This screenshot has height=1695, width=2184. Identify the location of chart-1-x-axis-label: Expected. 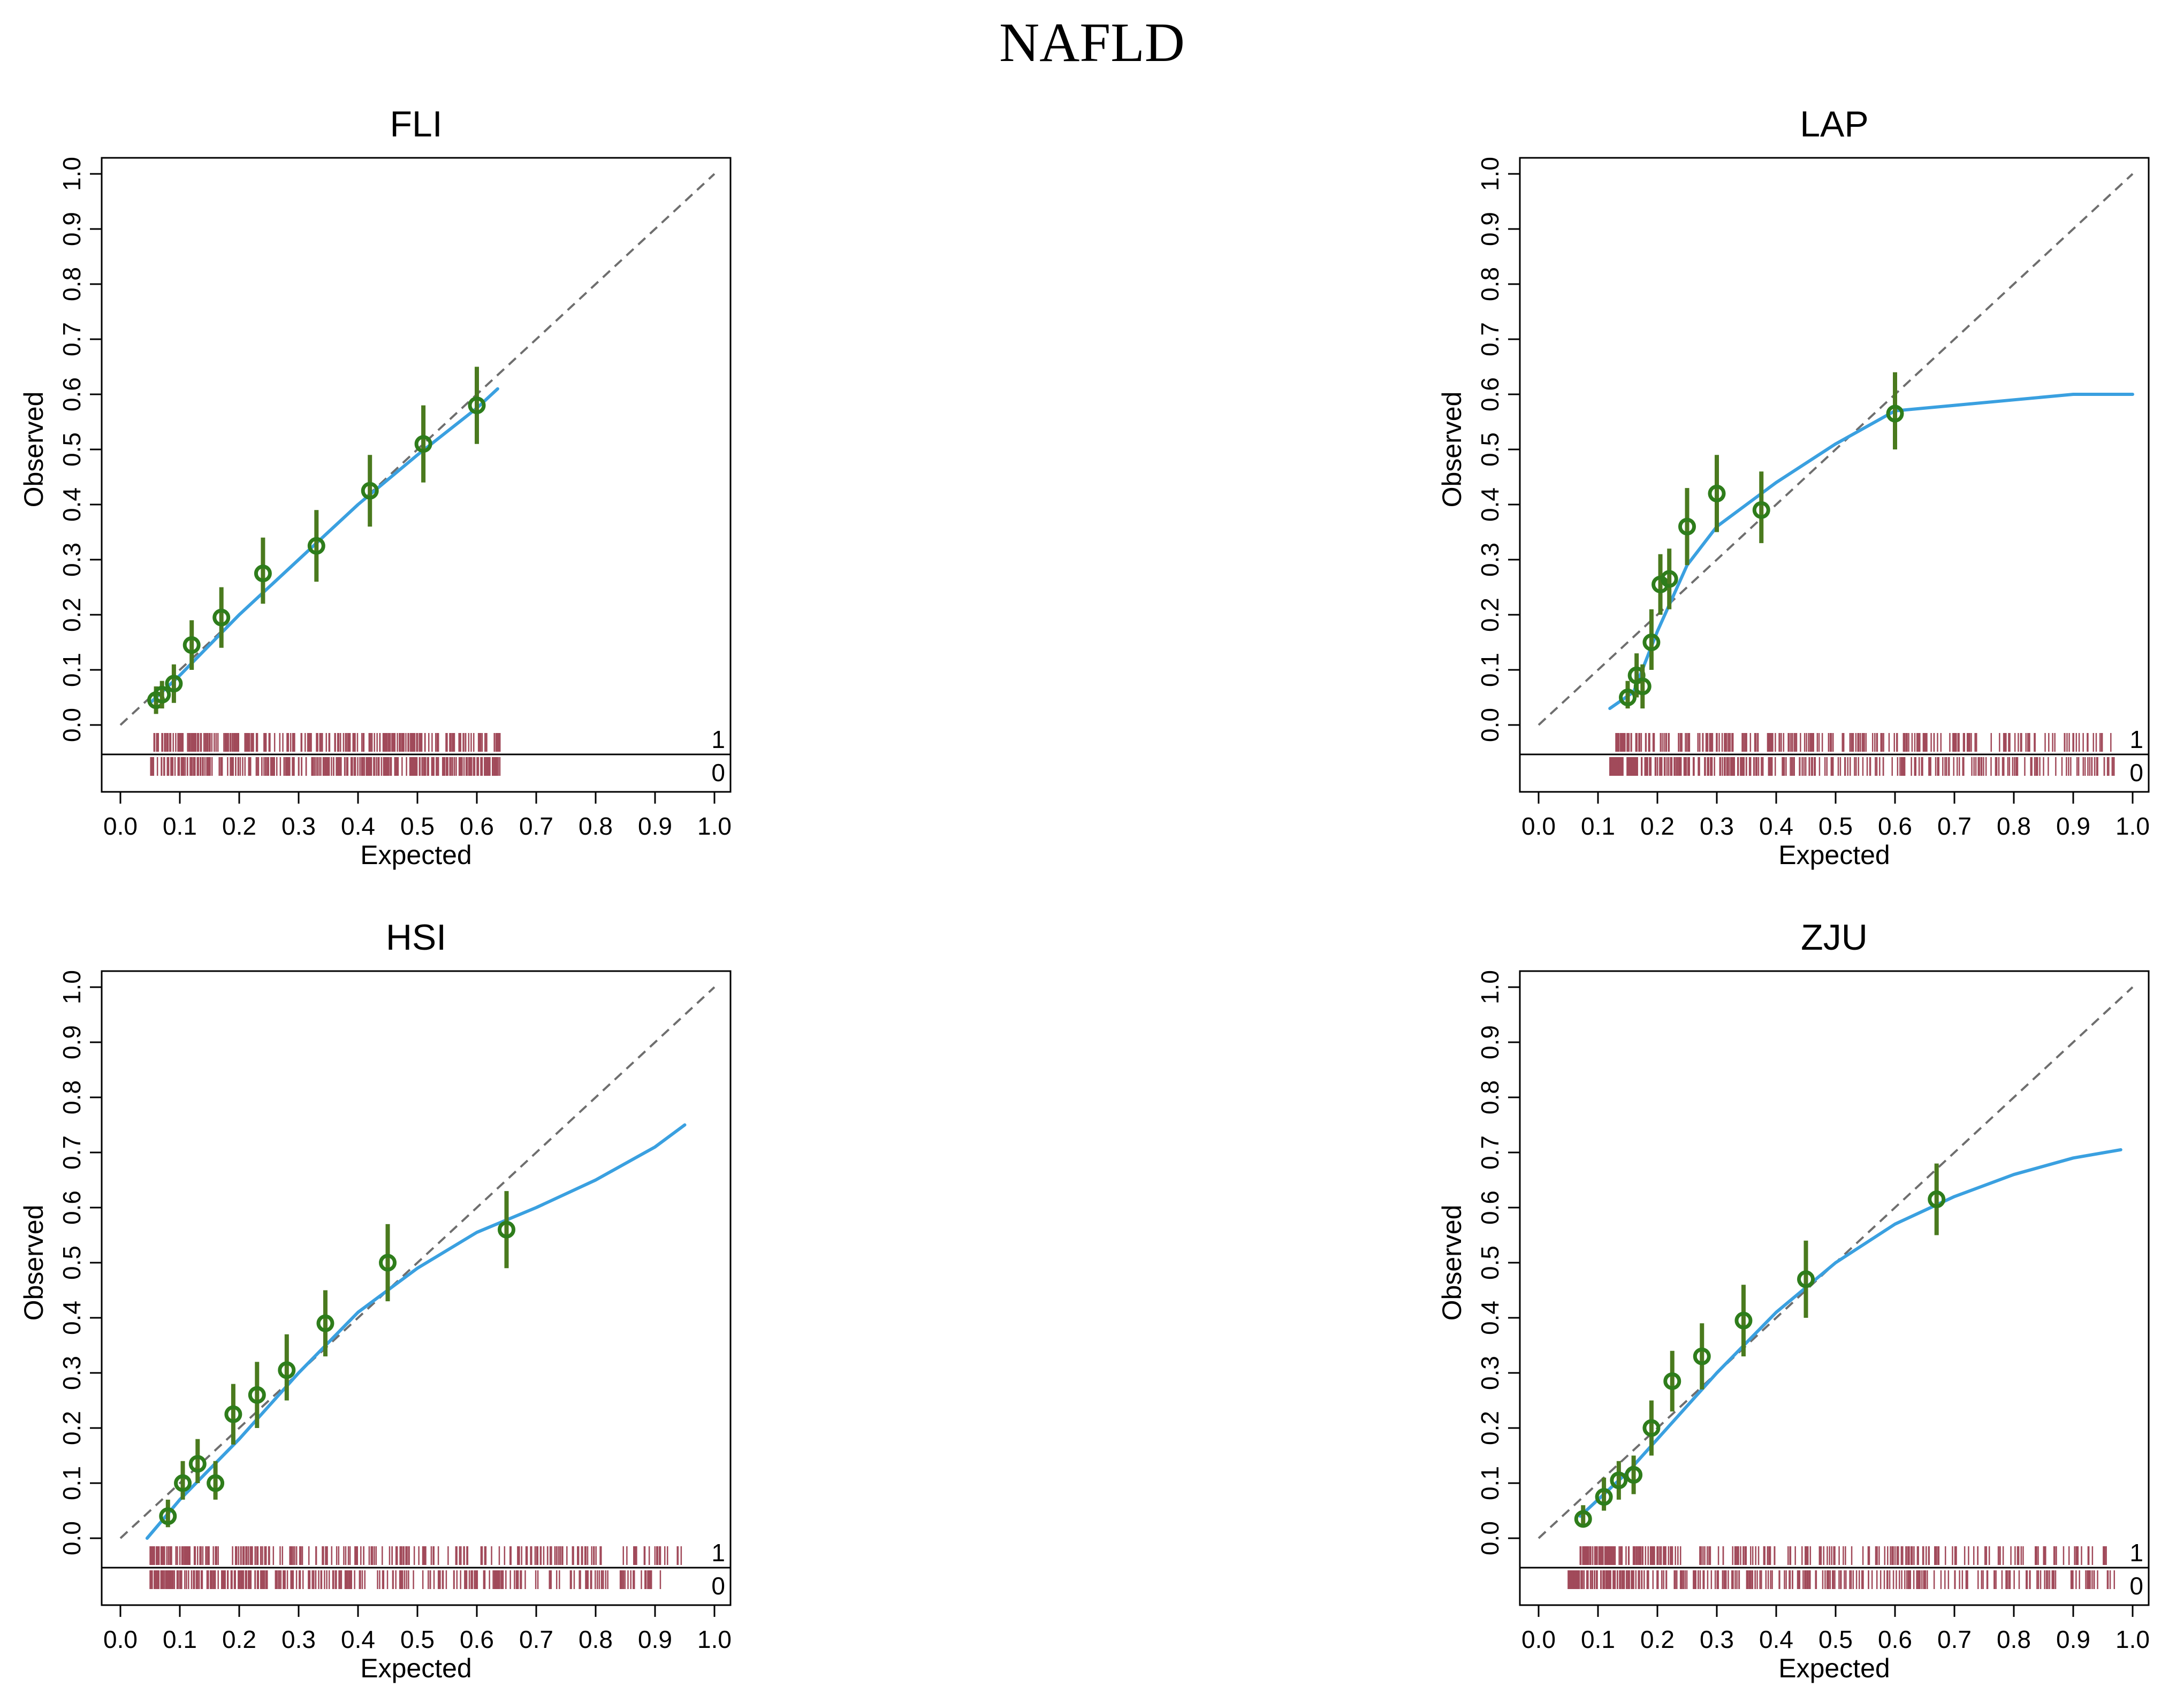
(1834, 855).